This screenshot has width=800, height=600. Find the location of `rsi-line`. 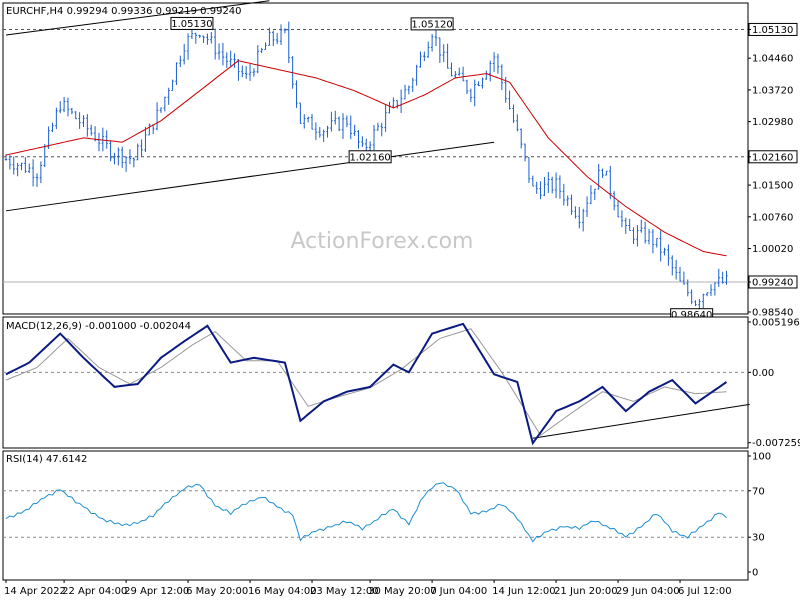

rsi-line is located at coordinates (366, 512).